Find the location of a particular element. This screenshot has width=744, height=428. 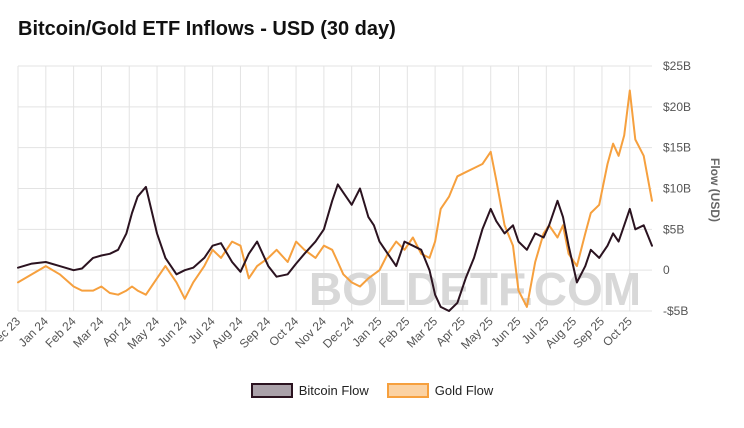

legend-swatch-gold is located at coordinates (407, 390).